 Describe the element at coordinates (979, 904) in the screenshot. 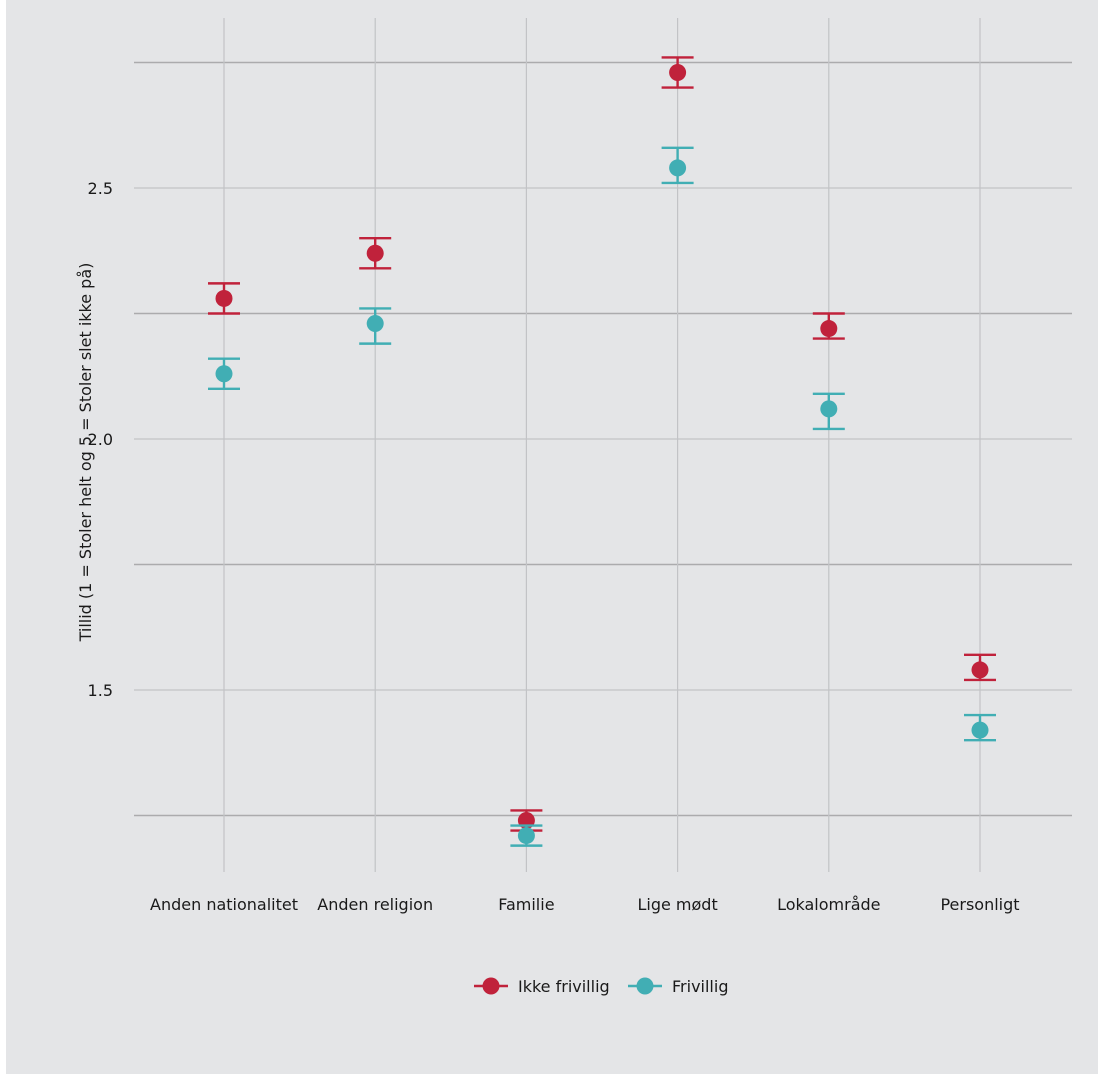

I see `x-tick-label: Personligt` at that location.